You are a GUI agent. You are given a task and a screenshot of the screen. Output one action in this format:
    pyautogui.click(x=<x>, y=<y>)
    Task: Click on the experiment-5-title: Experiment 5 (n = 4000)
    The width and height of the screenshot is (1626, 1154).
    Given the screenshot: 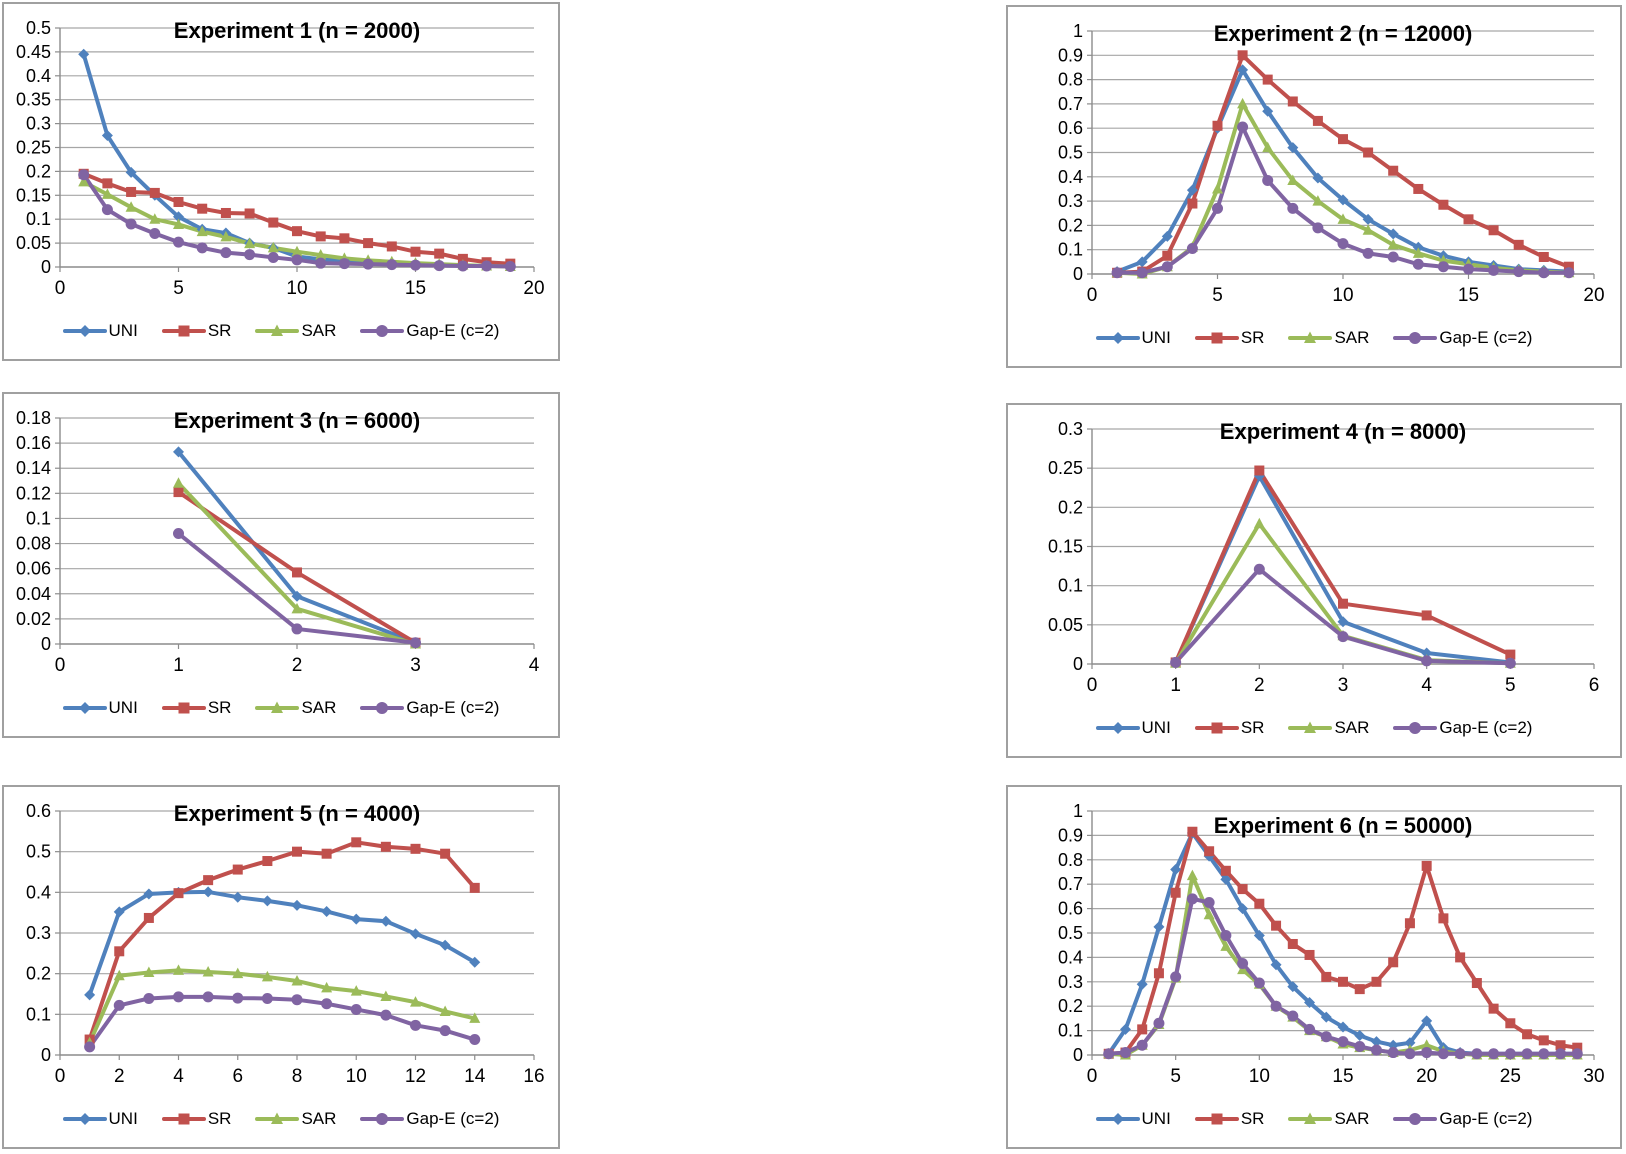 What is the action you would take?
    pyautogui.click(x=297, y=813)
    